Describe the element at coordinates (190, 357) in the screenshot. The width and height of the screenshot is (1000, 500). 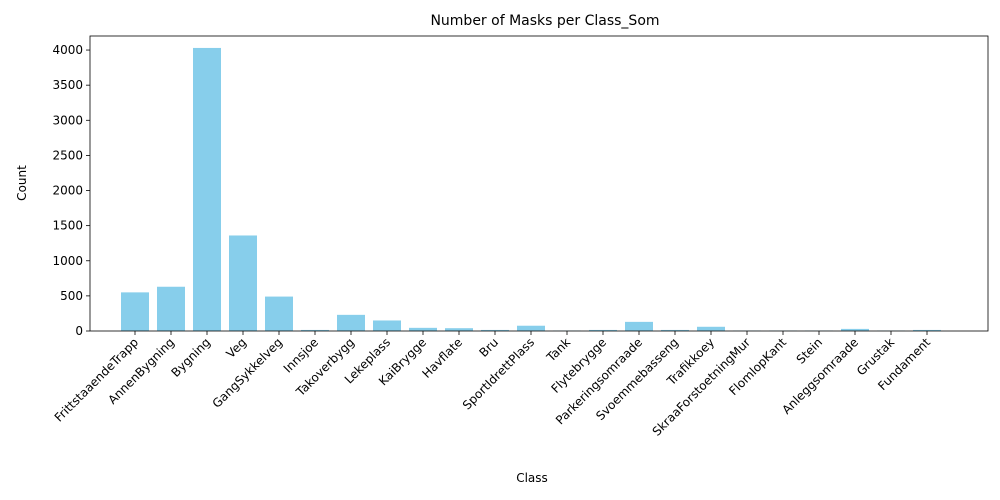
I see `x-tick-label-bygning: Bygning` at that location.